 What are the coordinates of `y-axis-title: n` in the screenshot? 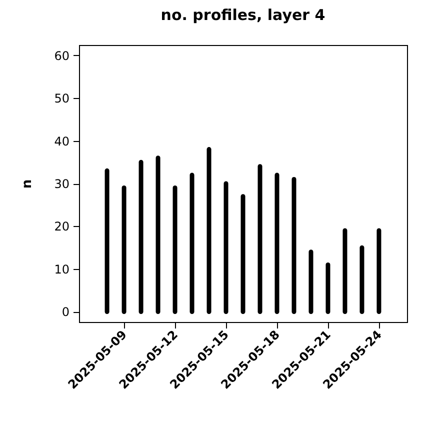 It's located at (28, 184).